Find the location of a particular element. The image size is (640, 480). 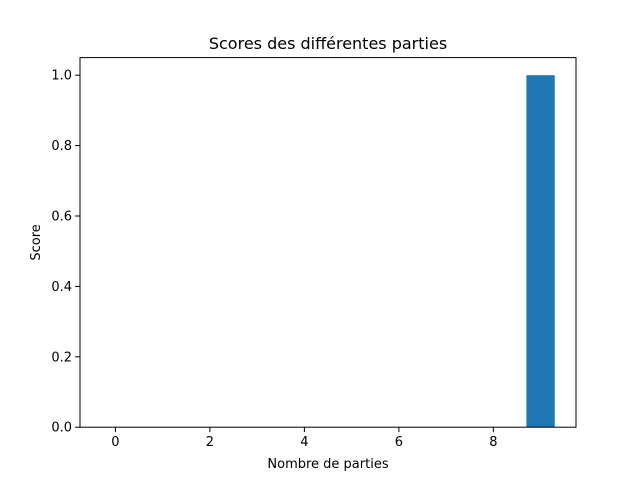

x-tick-label: 2 is located at coordinates (210, 442).